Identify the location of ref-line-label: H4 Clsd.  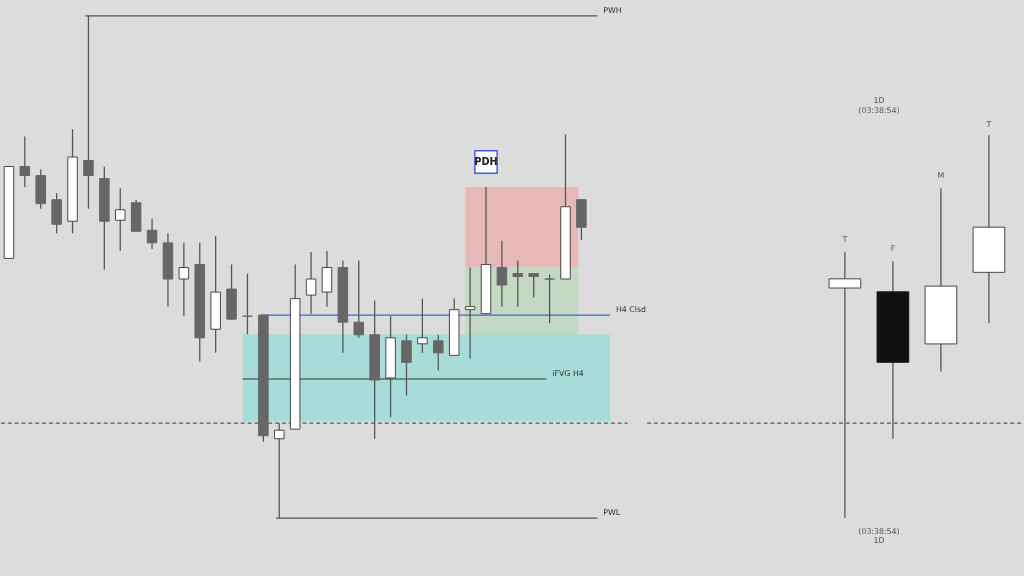
(630, 310).